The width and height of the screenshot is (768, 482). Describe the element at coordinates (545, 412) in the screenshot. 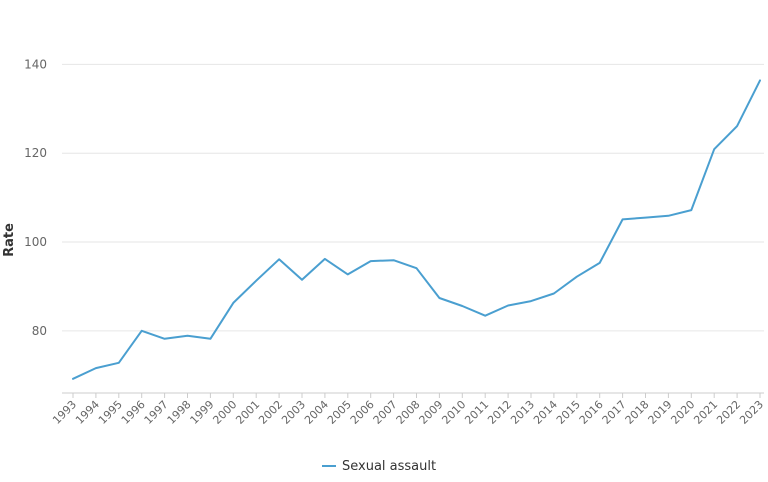

I see `x-tick-label: 2014` at that location.